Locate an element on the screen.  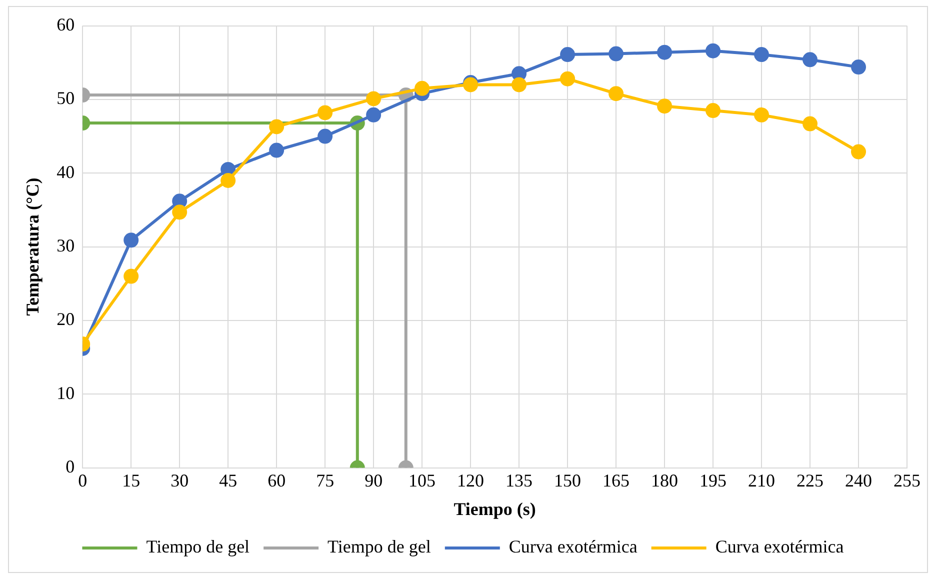
x-tick-label: 105 is located at coordinates (422, 480).